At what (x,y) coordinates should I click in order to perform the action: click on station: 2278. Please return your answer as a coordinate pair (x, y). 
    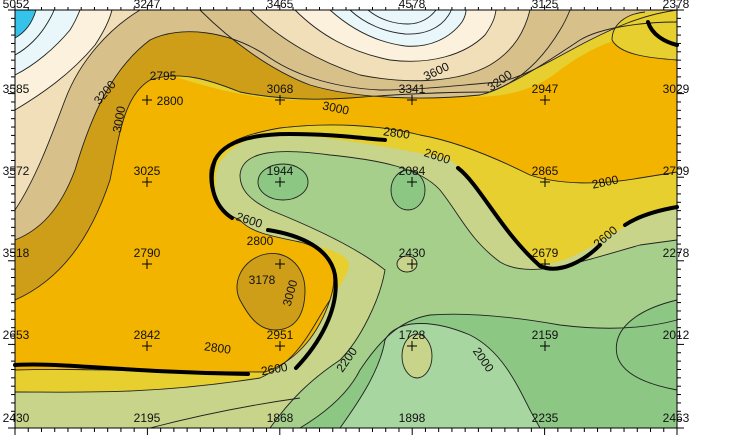
    Looking at the image, I should click on (676, 253).